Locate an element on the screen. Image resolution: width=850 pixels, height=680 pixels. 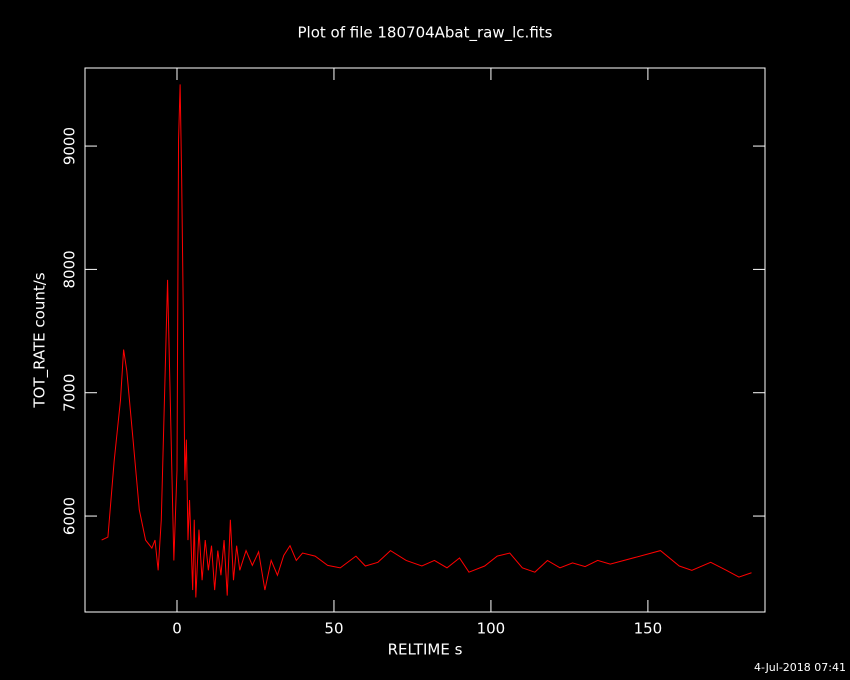
y-tick-label: 8000 is located at coordinates (70, 269).